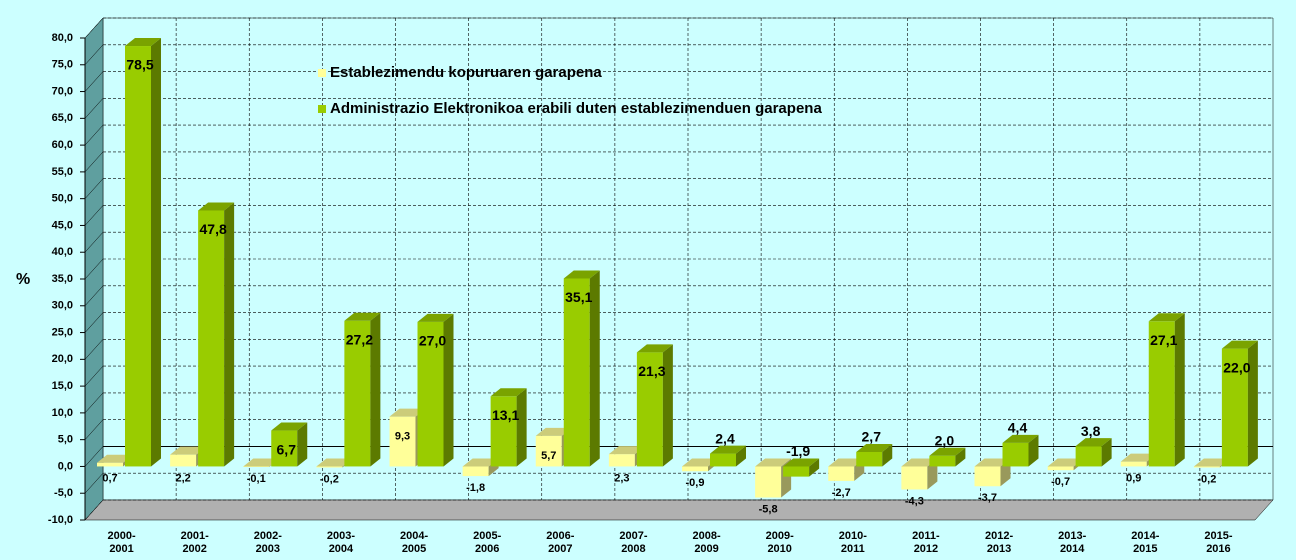 The height and width of the screenshot is (560, 1296). What do you see at coordinates (341, 549) in the screenshot?
I see `x-tick-line: 2004` at bounding box center [341, 549].